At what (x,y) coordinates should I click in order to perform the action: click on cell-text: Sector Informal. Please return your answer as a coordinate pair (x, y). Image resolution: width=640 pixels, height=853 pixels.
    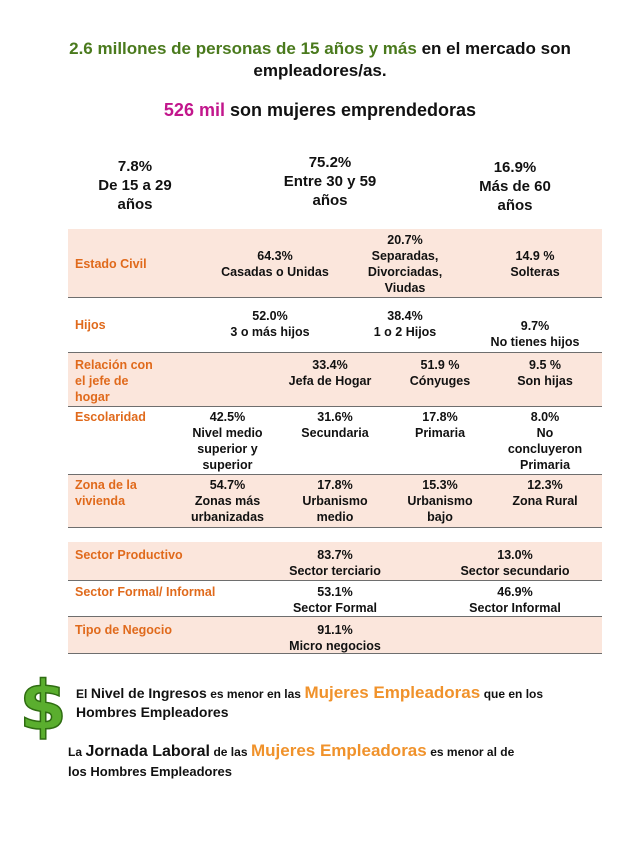
    Looking at the image, I should click on (515, 608).